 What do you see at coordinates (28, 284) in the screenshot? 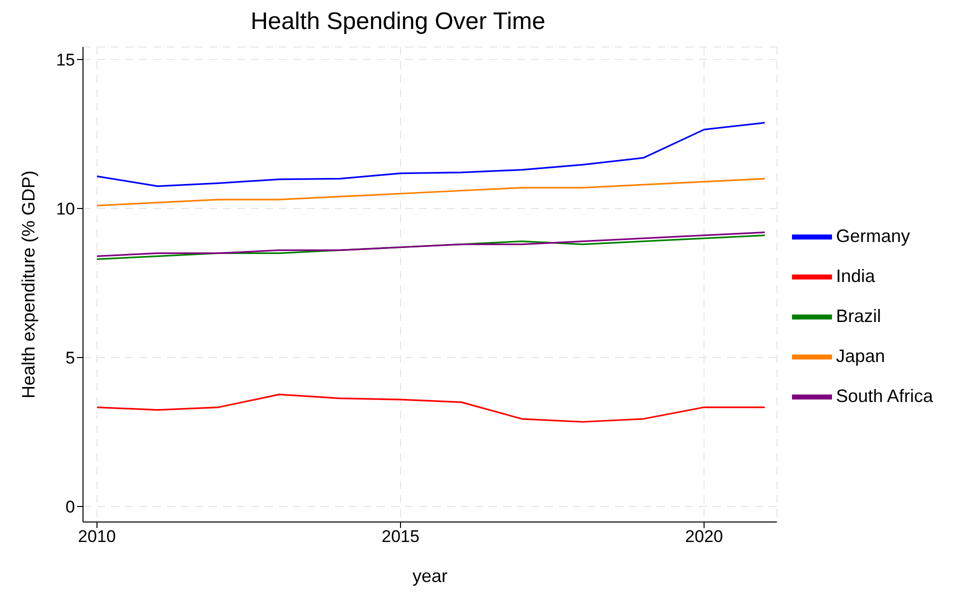
I see `y-axis-title: Health expenditure (% GDP)` at bounding box center [28, 284].